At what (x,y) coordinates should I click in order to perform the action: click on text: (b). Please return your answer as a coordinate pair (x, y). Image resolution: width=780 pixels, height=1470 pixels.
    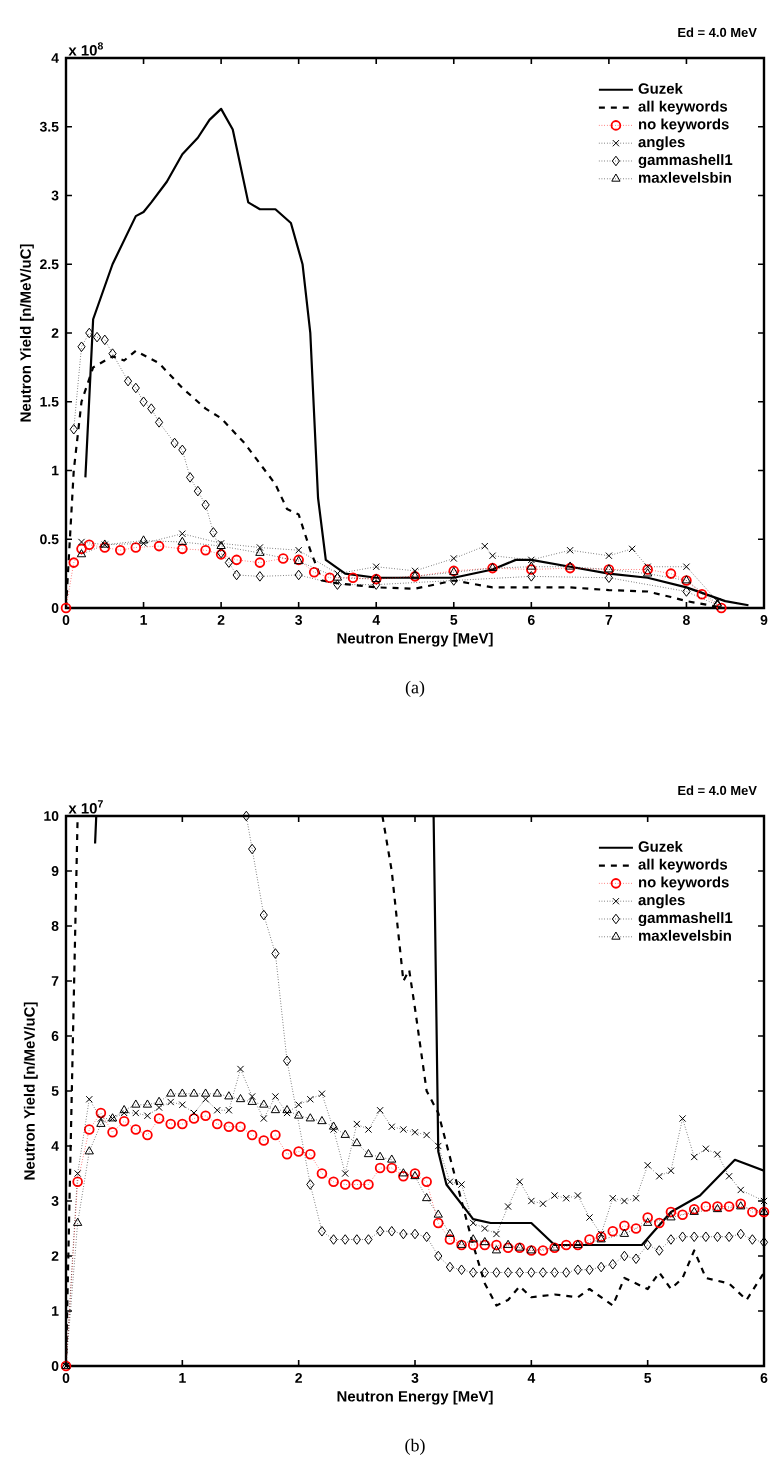
    Looking at the image, I should click on (415, 1447).